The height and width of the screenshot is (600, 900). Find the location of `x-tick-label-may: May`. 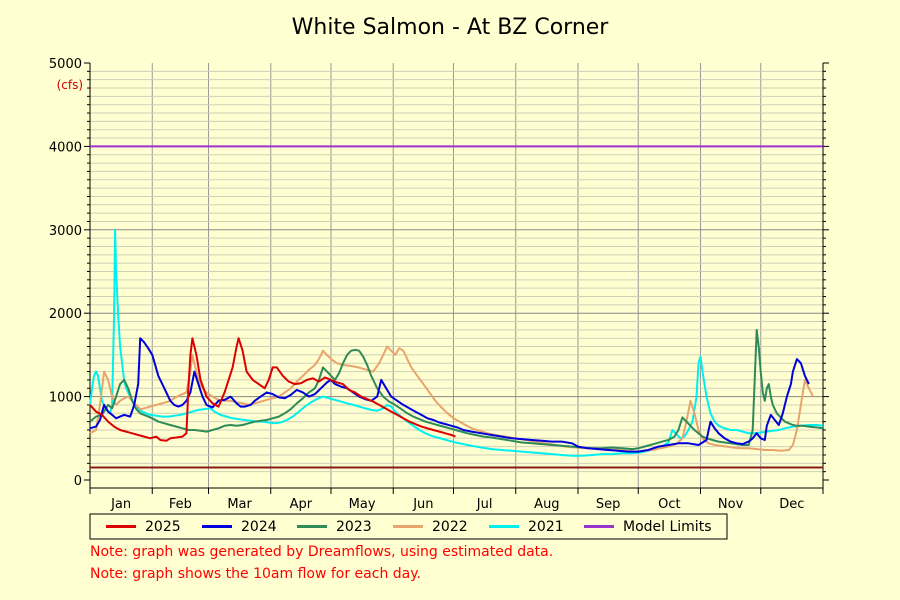

x-tick-label-may: May is located at coordinates (362, 504).